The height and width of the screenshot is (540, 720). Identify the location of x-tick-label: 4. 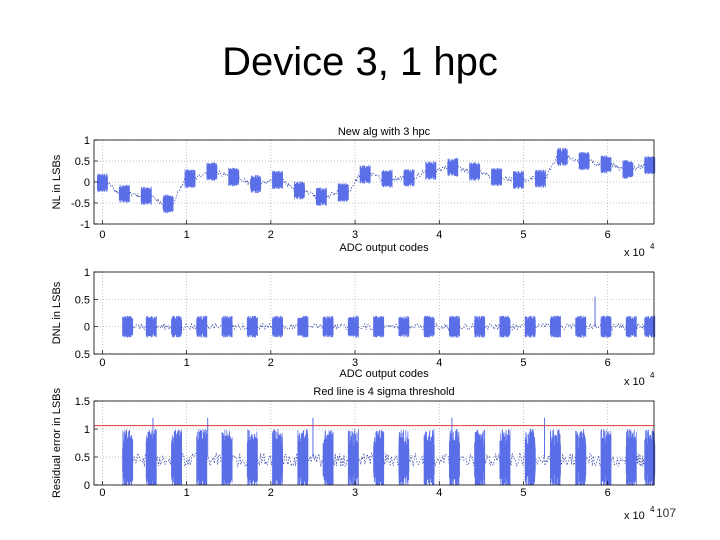
(439, 363).